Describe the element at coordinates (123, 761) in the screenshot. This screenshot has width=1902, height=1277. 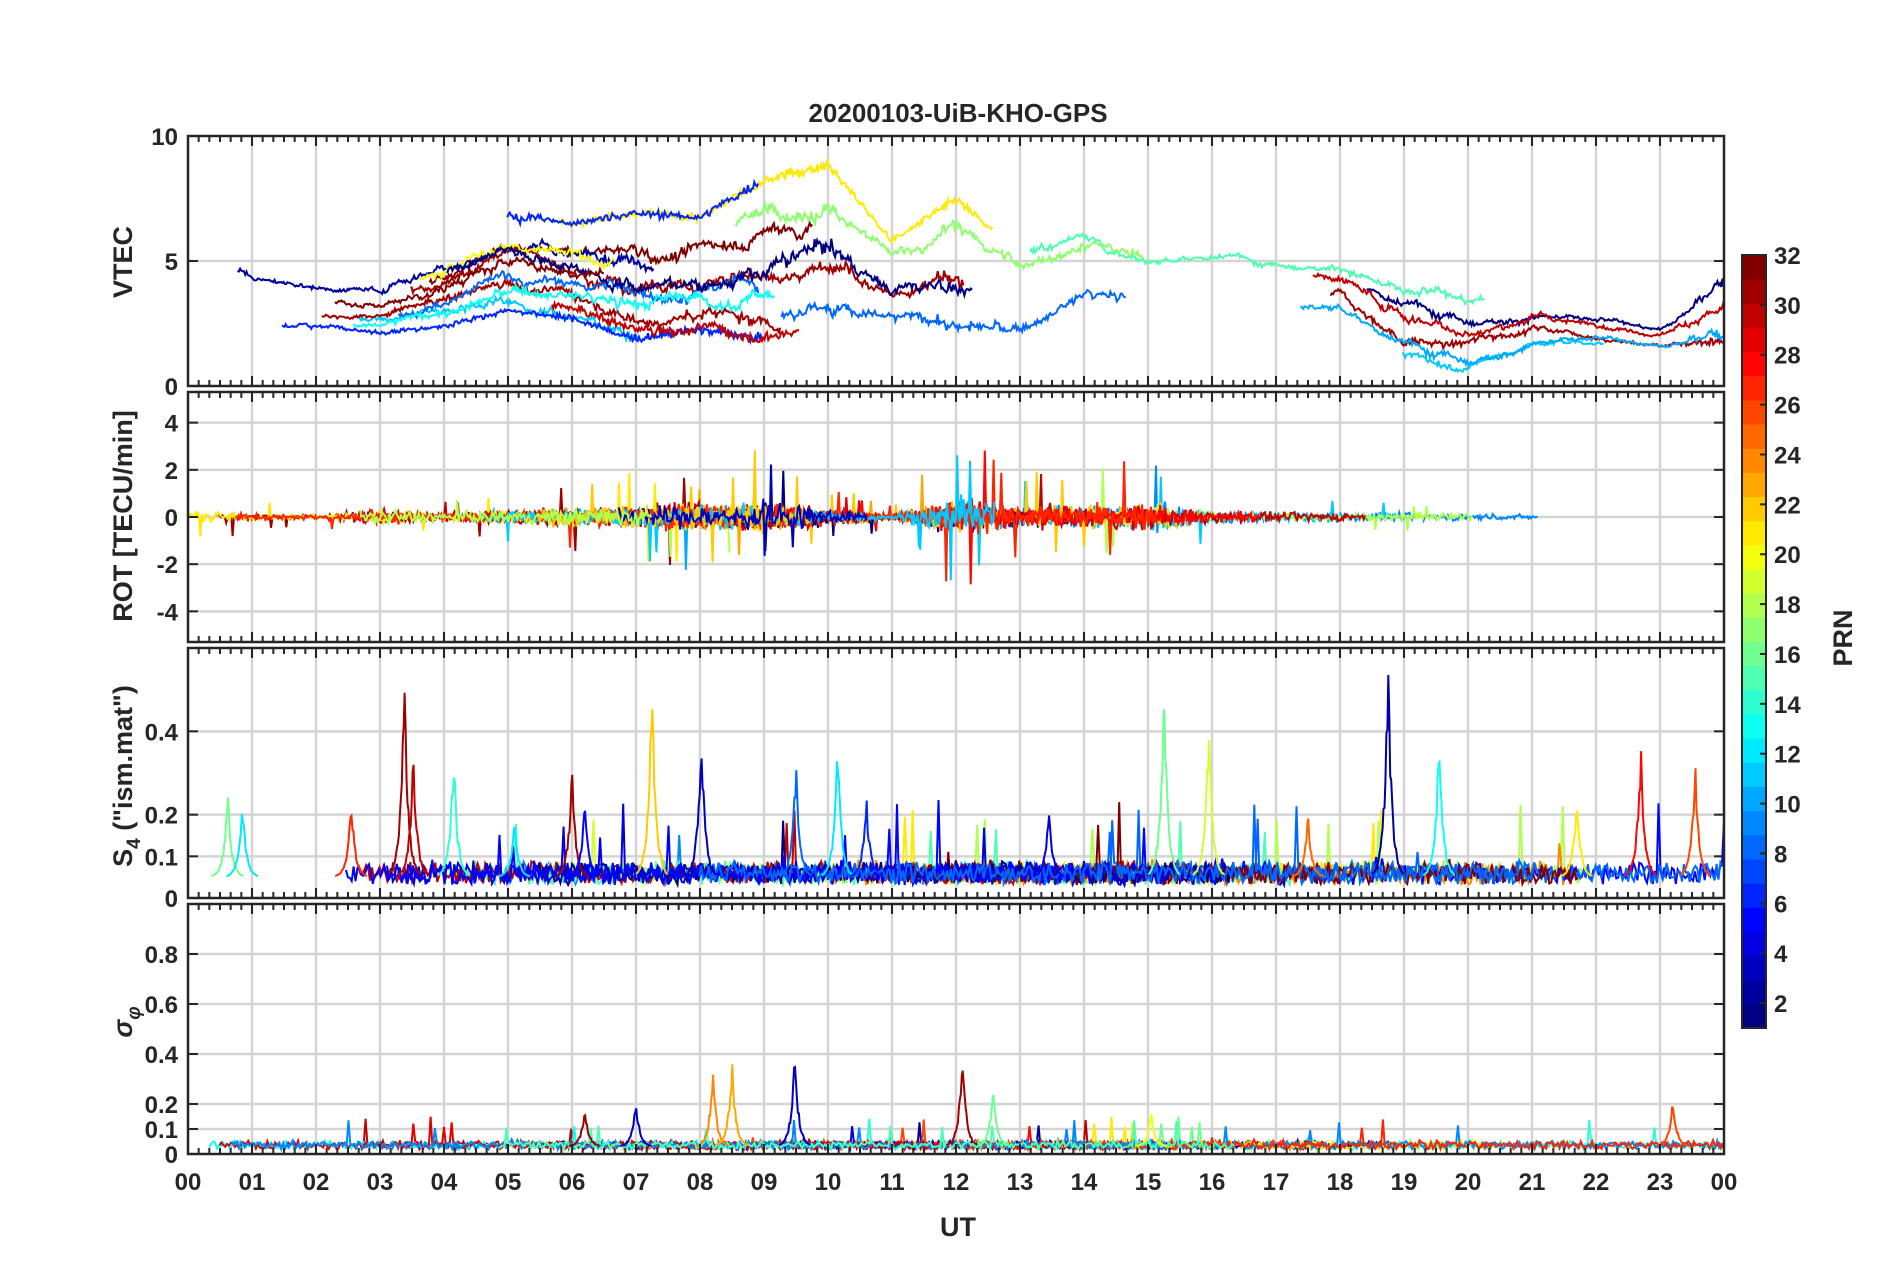
I see `y-label-part: ("ism.mat")` at that location.